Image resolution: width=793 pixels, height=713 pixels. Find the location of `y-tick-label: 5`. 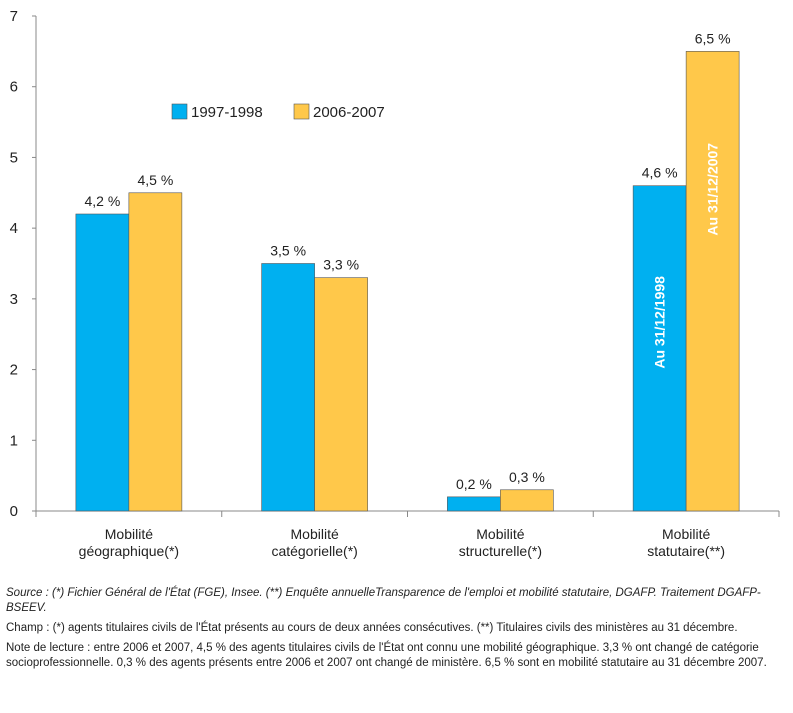

y-tick-label: 5 is located at coordinates (14, 157).